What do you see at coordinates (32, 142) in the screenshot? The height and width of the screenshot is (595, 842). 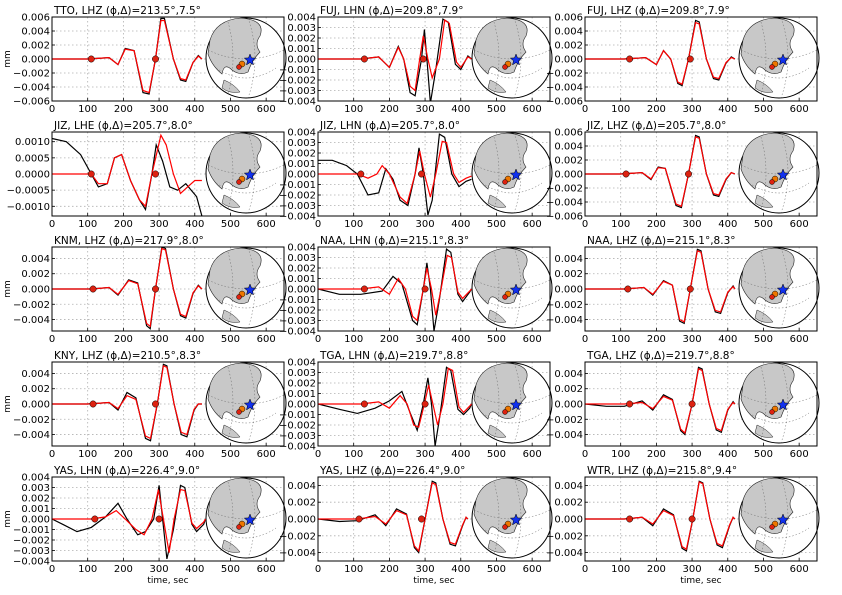 I see `y-tick-label: 0.0010` at bounding box center [32, 142].